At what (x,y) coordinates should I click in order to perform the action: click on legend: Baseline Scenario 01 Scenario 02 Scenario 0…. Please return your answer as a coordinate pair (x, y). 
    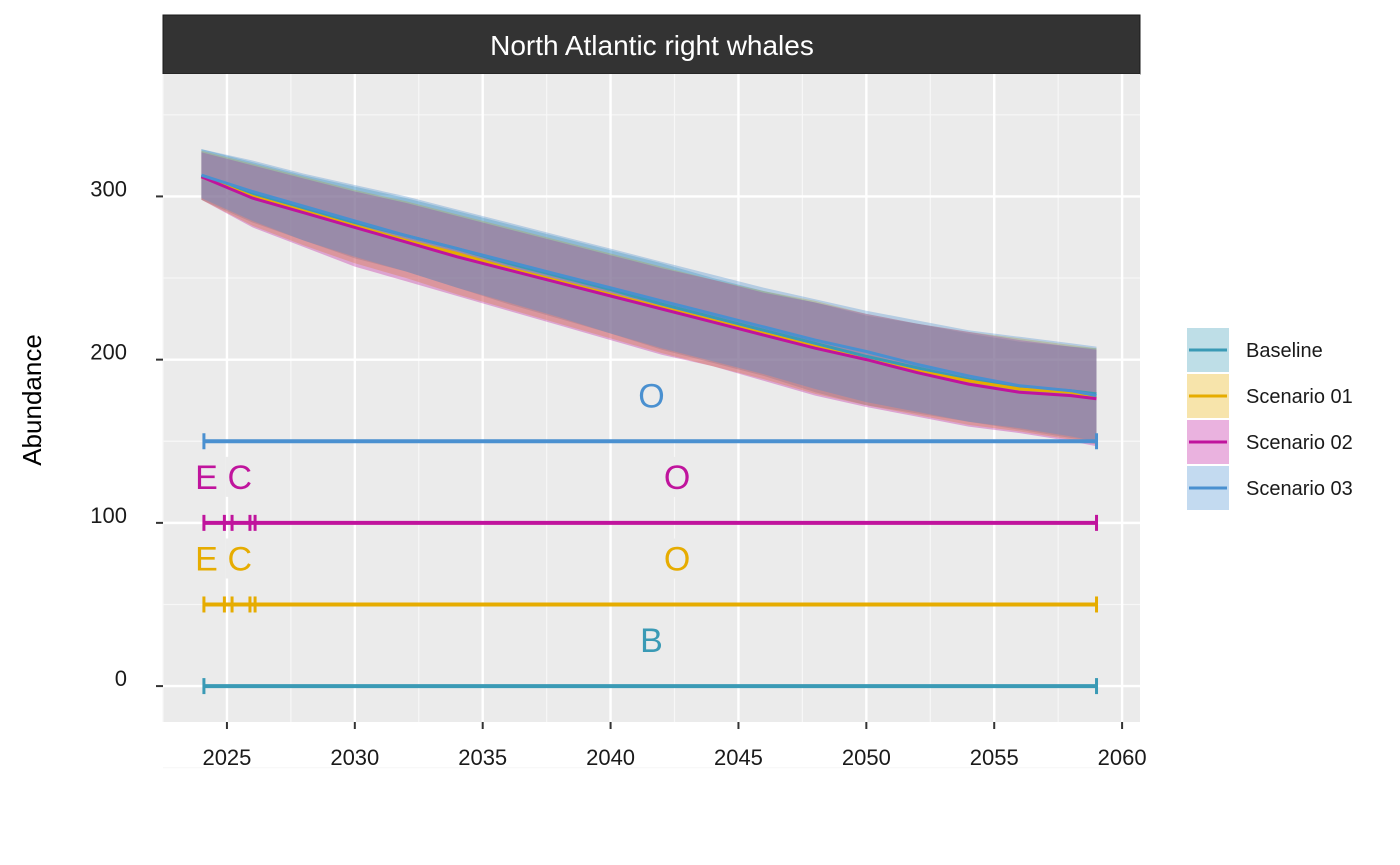
    Looking at the image, I should click on (1270, 419).